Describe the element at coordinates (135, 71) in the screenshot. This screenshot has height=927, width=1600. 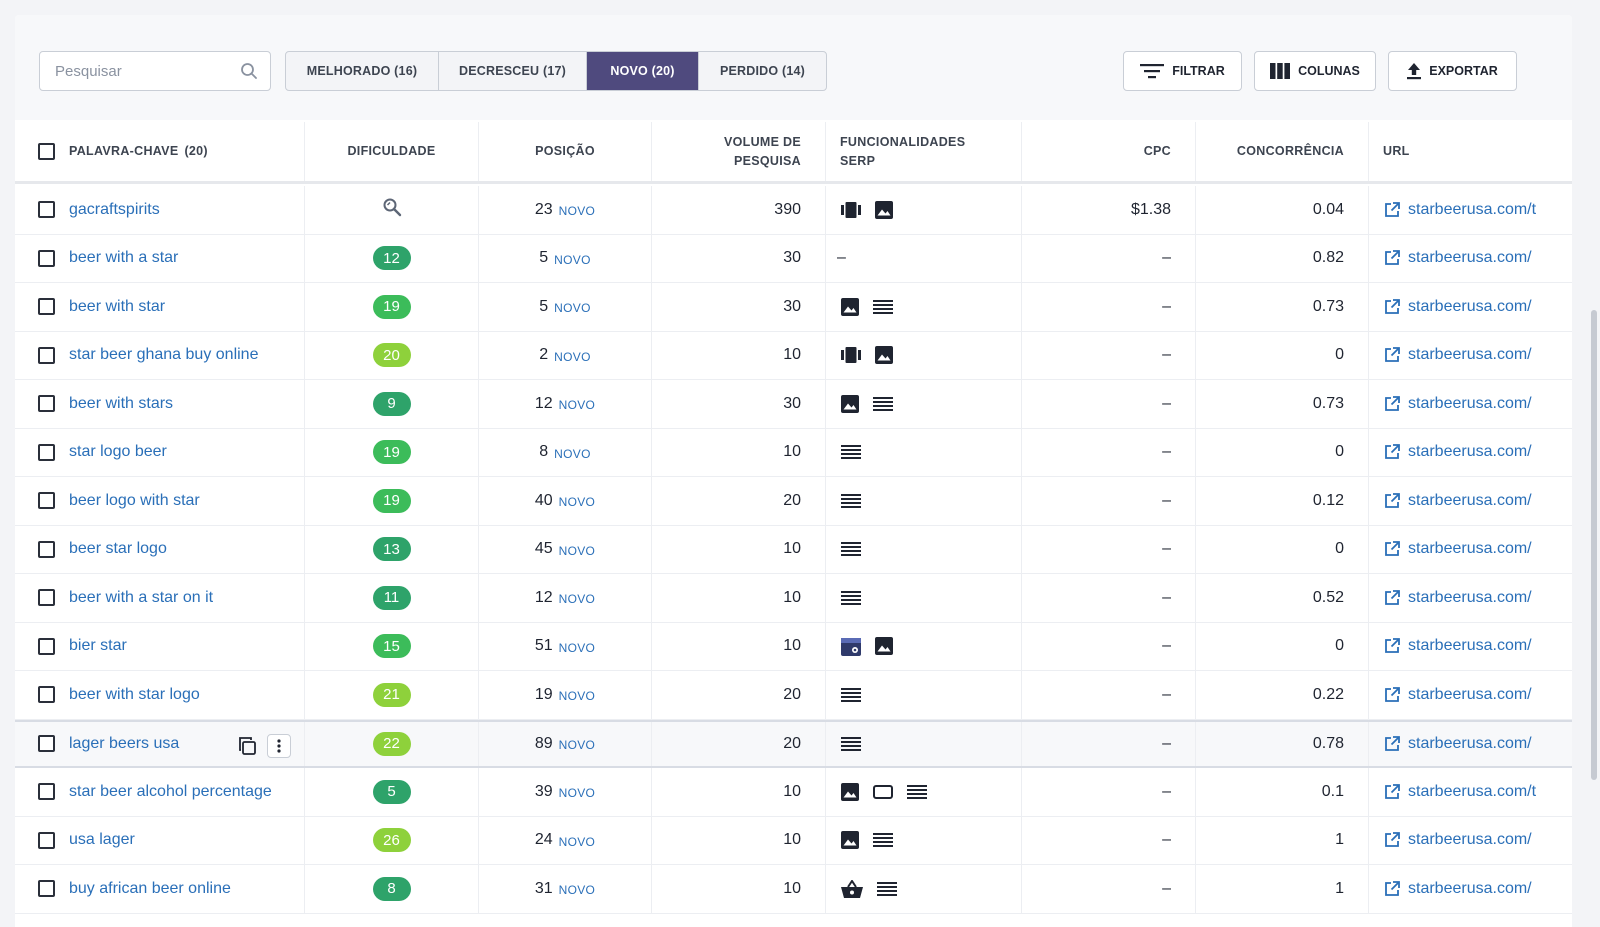
I see `search-input` at that location.